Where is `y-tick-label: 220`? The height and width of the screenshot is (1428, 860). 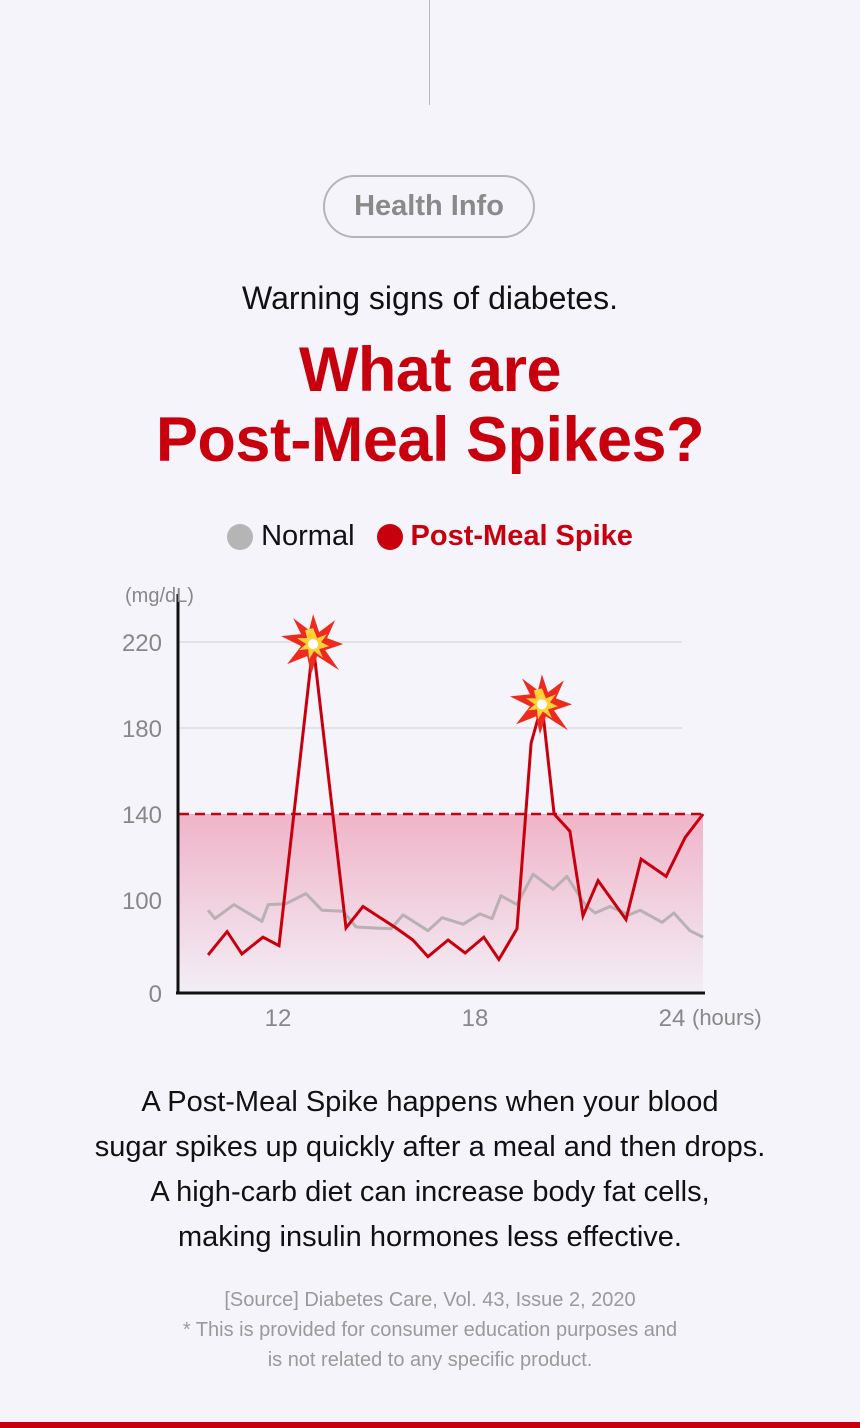
y-tick-label: 220 is located at coordinates (142, 643).